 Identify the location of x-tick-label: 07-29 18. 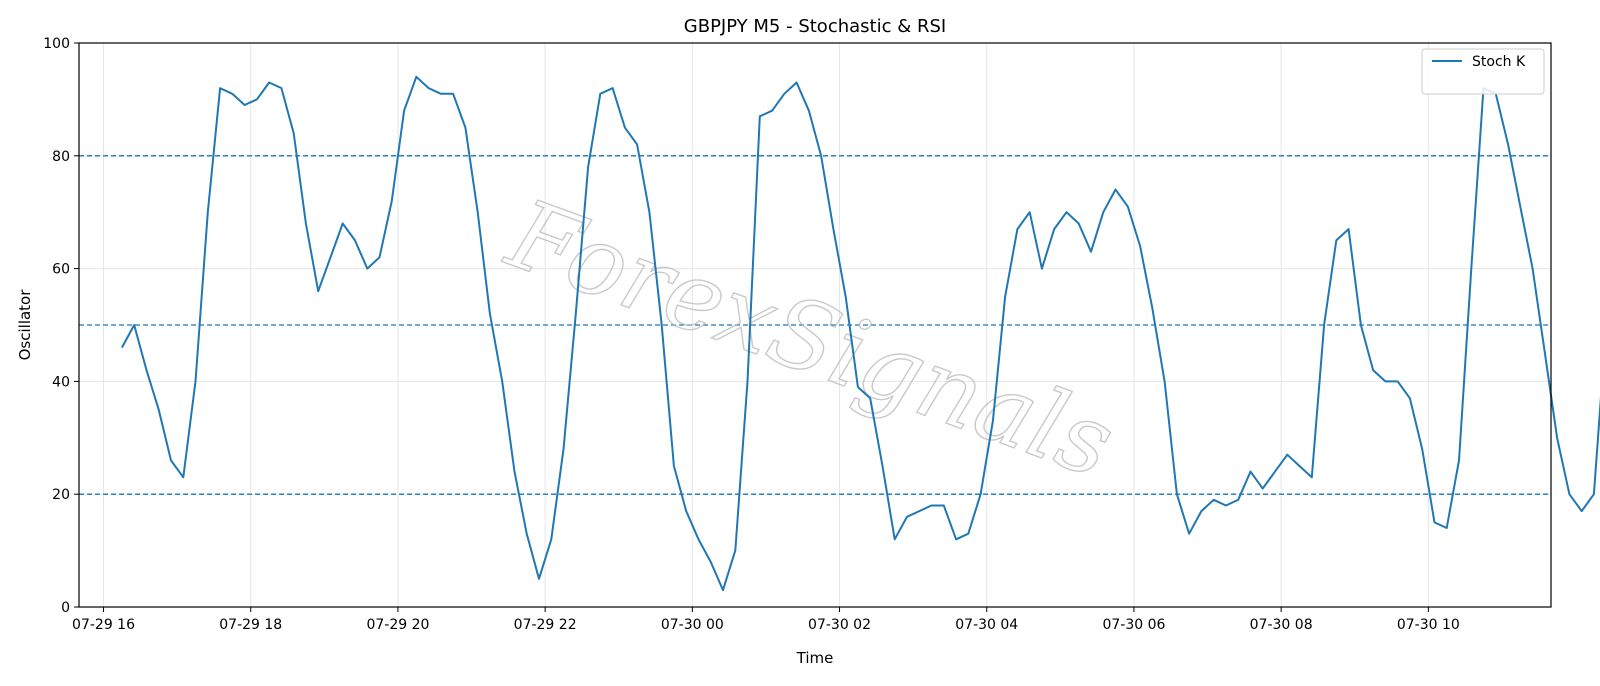
(250, 625).